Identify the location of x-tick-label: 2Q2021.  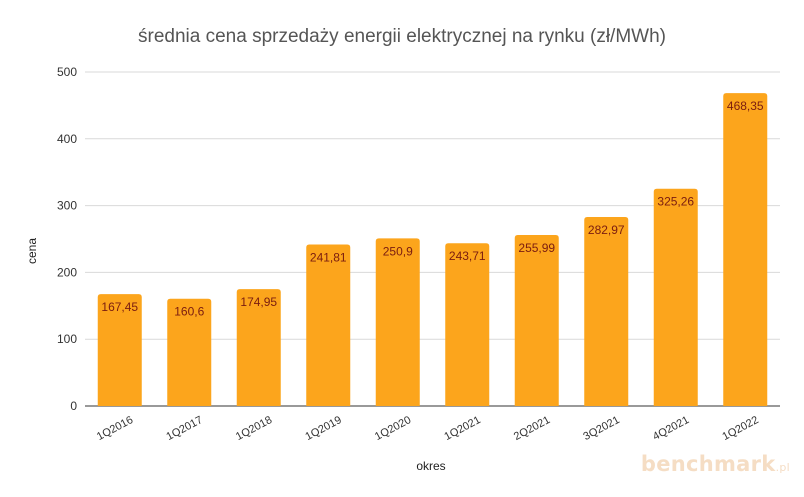
(532, 428).